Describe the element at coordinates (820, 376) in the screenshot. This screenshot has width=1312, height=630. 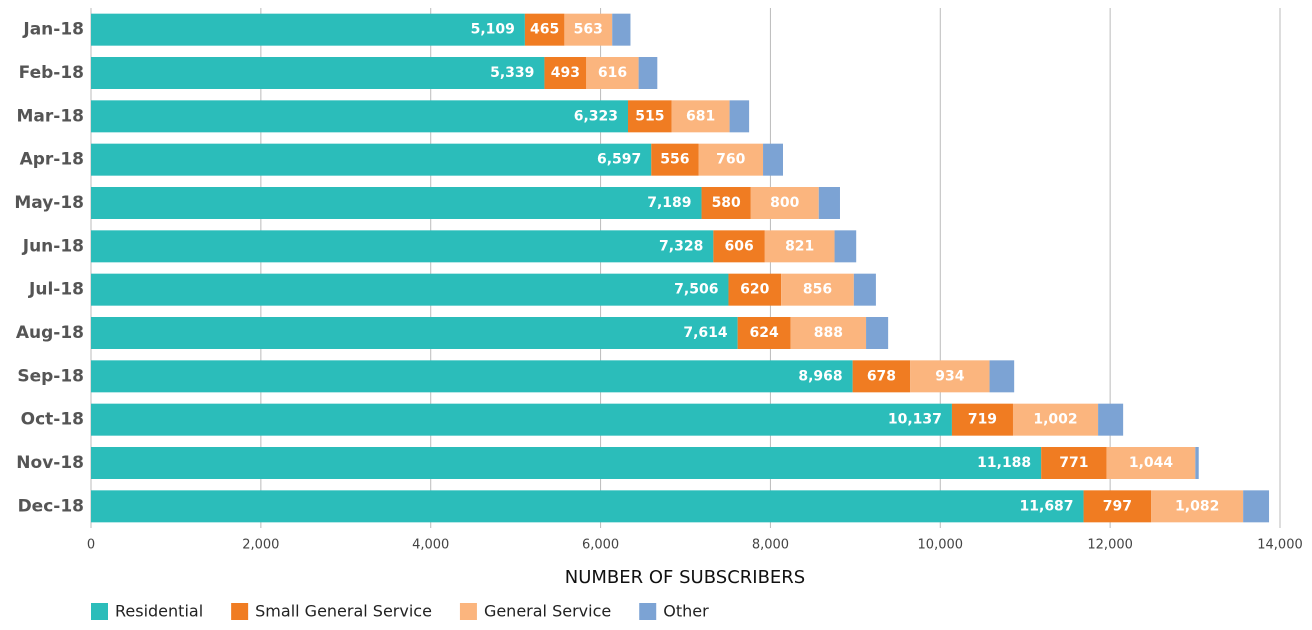
I see `data-label: 8,968` at that location.